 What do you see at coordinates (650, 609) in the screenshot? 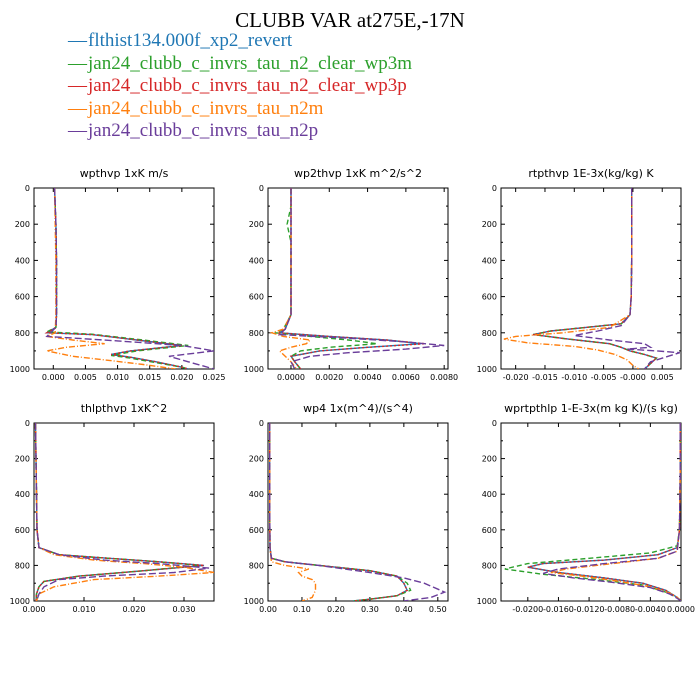
I see `x-tick-label: -0.0040` at bounding box center [650, 609].